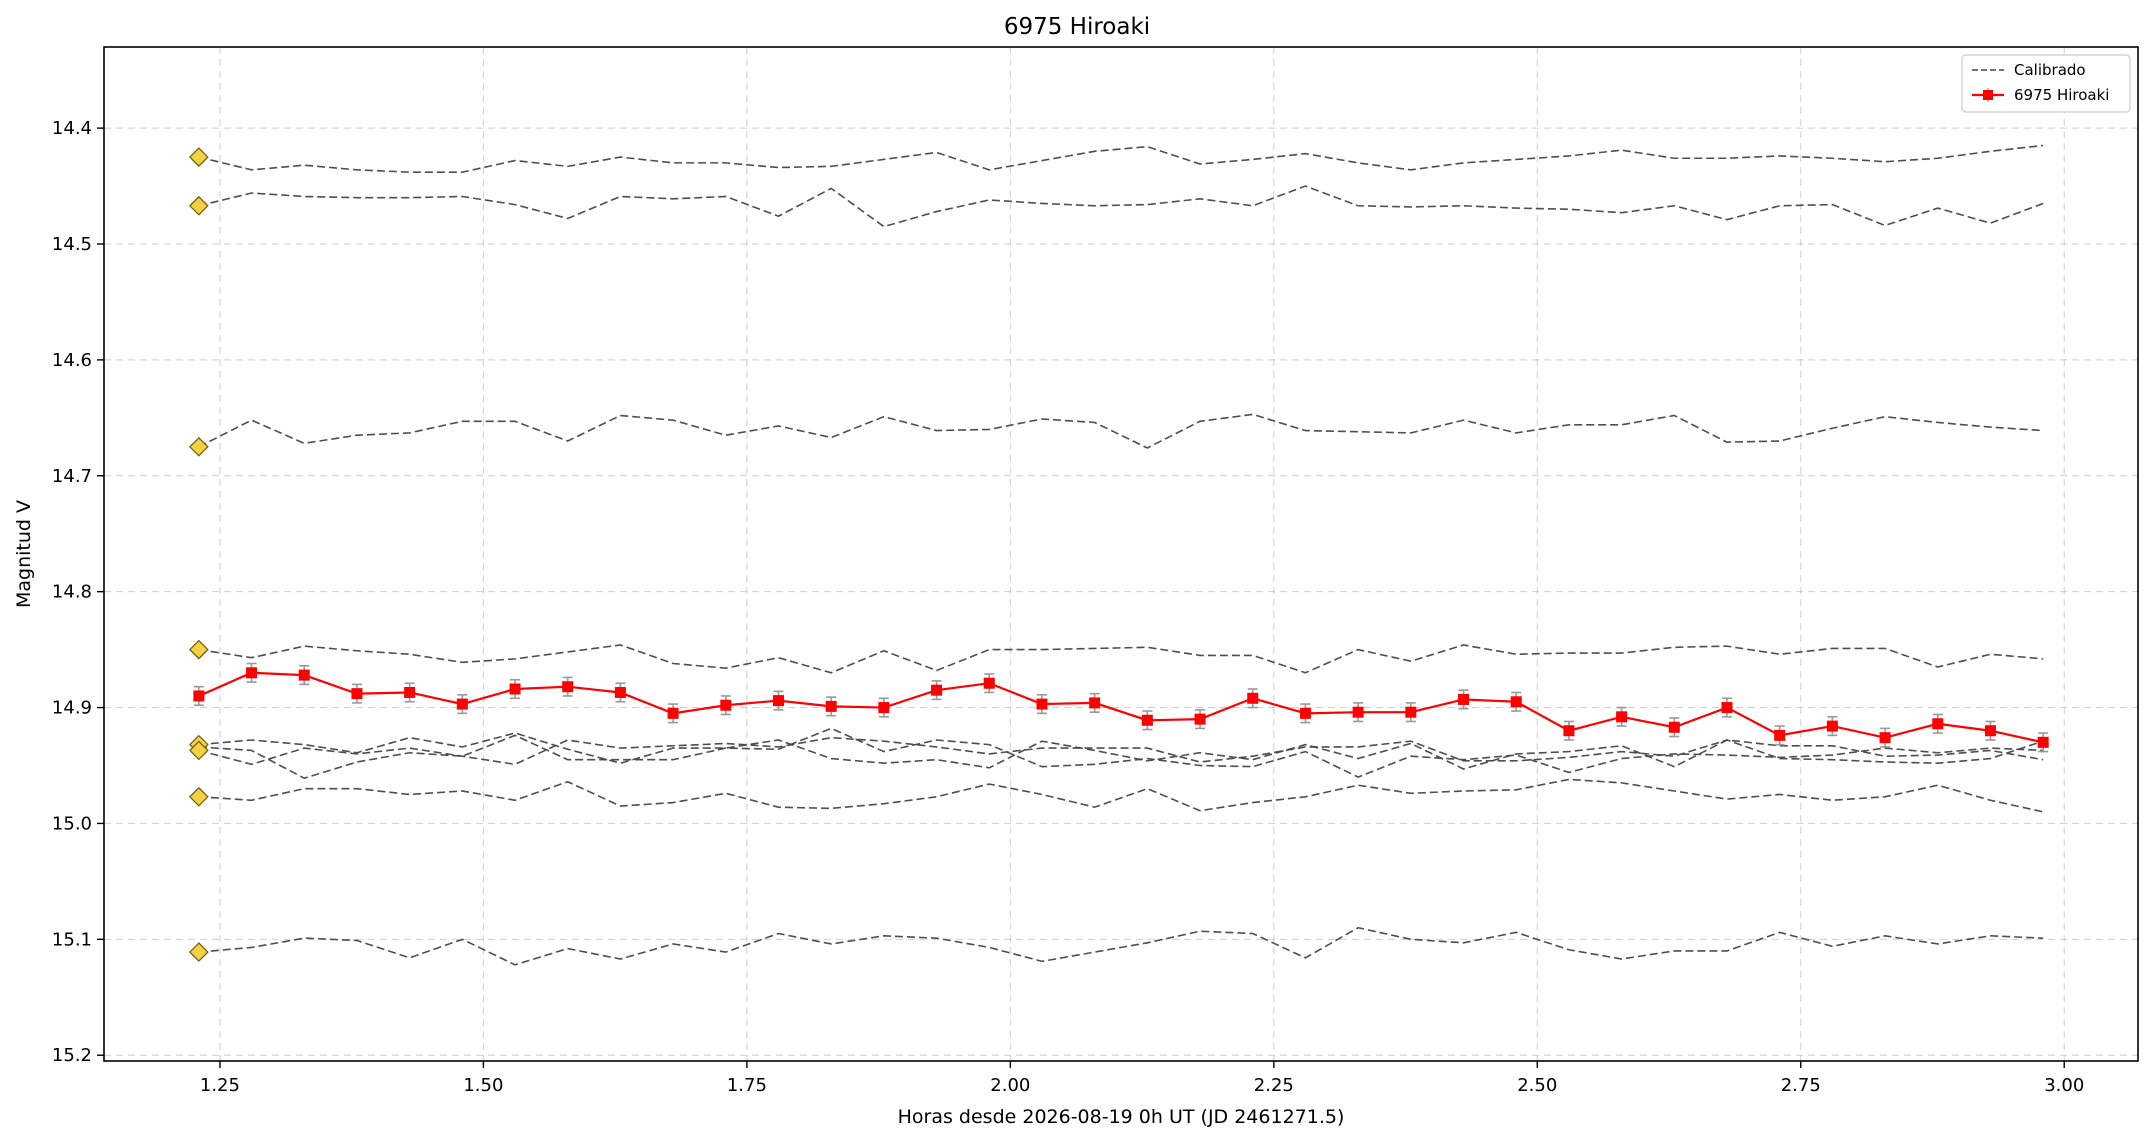  What do you see at coordinates (1537, 1085) in the screenshot?
I see `x-tick-label: 2.50` at bounding box center [1537, 1085].